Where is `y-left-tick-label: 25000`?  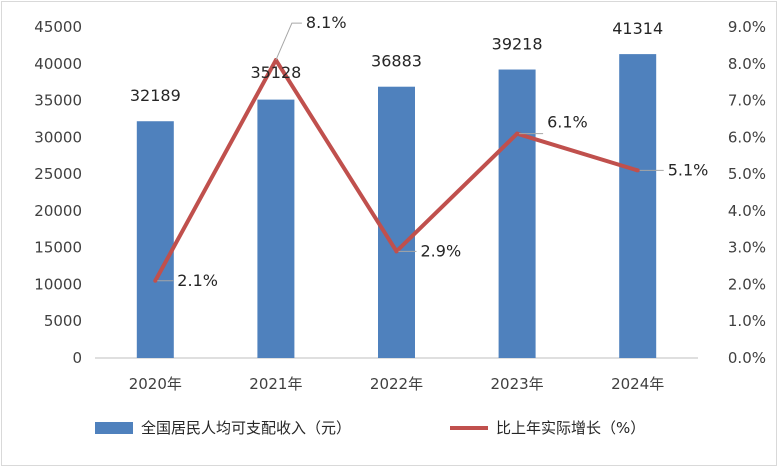 y-left-tick-label: 25000 is located at coordinates (58, 174).